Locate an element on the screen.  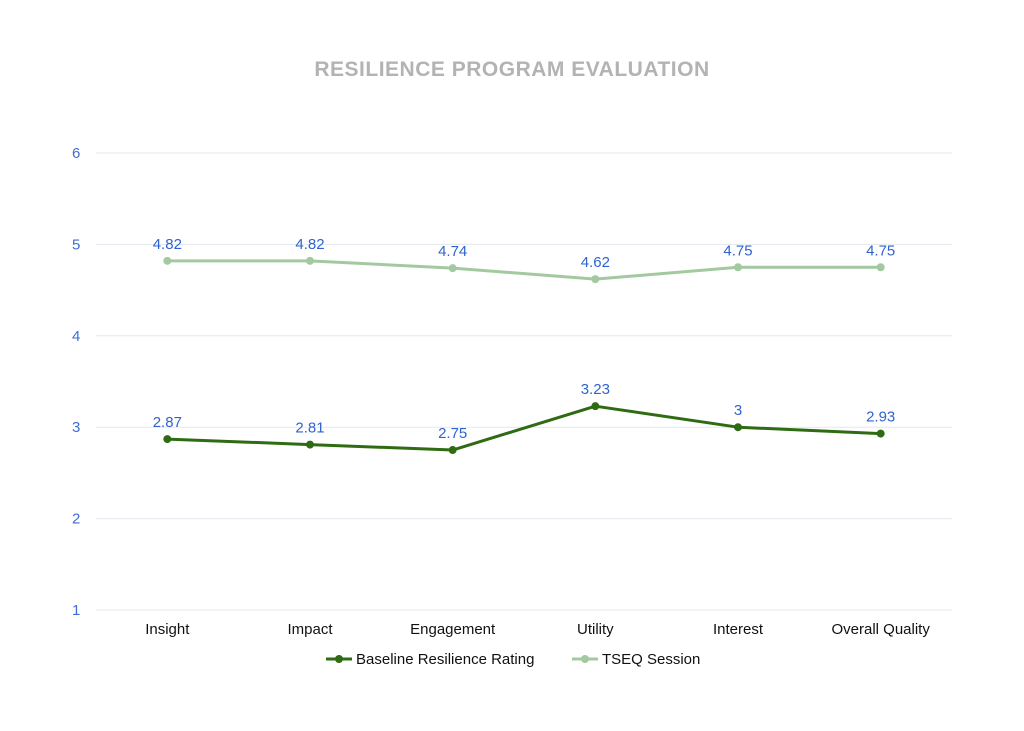
y-axis-ticks: 1 2 3 4 5 6 is located at coordinates (76, 382).